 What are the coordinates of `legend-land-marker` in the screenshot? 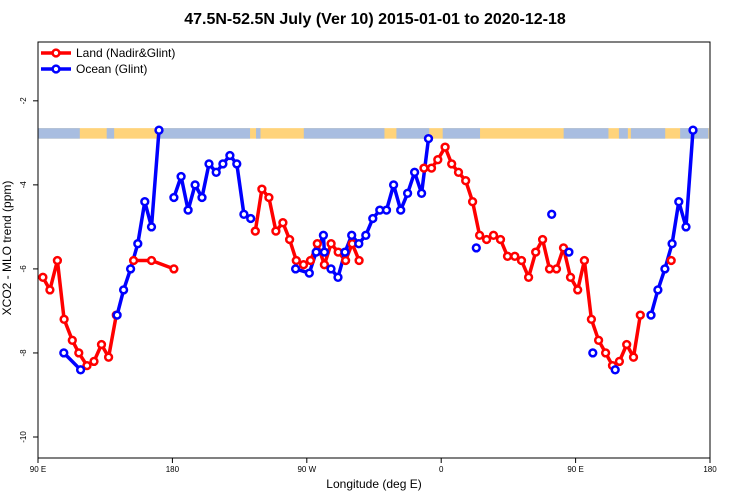 It's located at (56, 53).